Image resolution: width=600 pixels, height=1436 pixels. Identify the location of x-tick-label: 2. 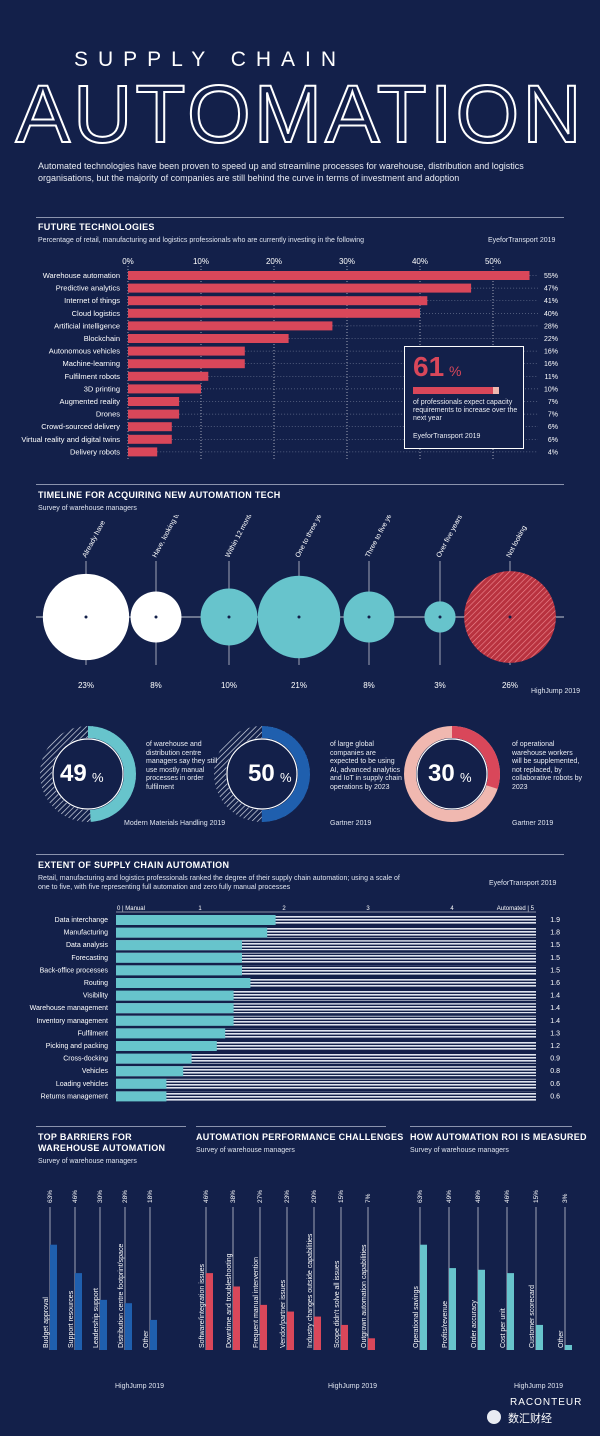
(284, 909).